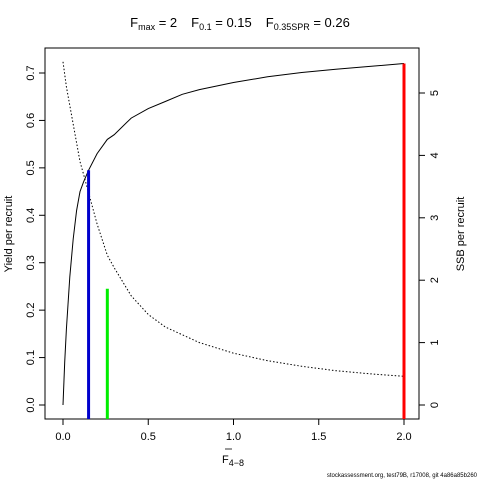 This screenshot has width=480, height=480. Describe the element at coordinates (31, 72) in the screenshot. I see `y-left-tick-label: 0.7` at that location.